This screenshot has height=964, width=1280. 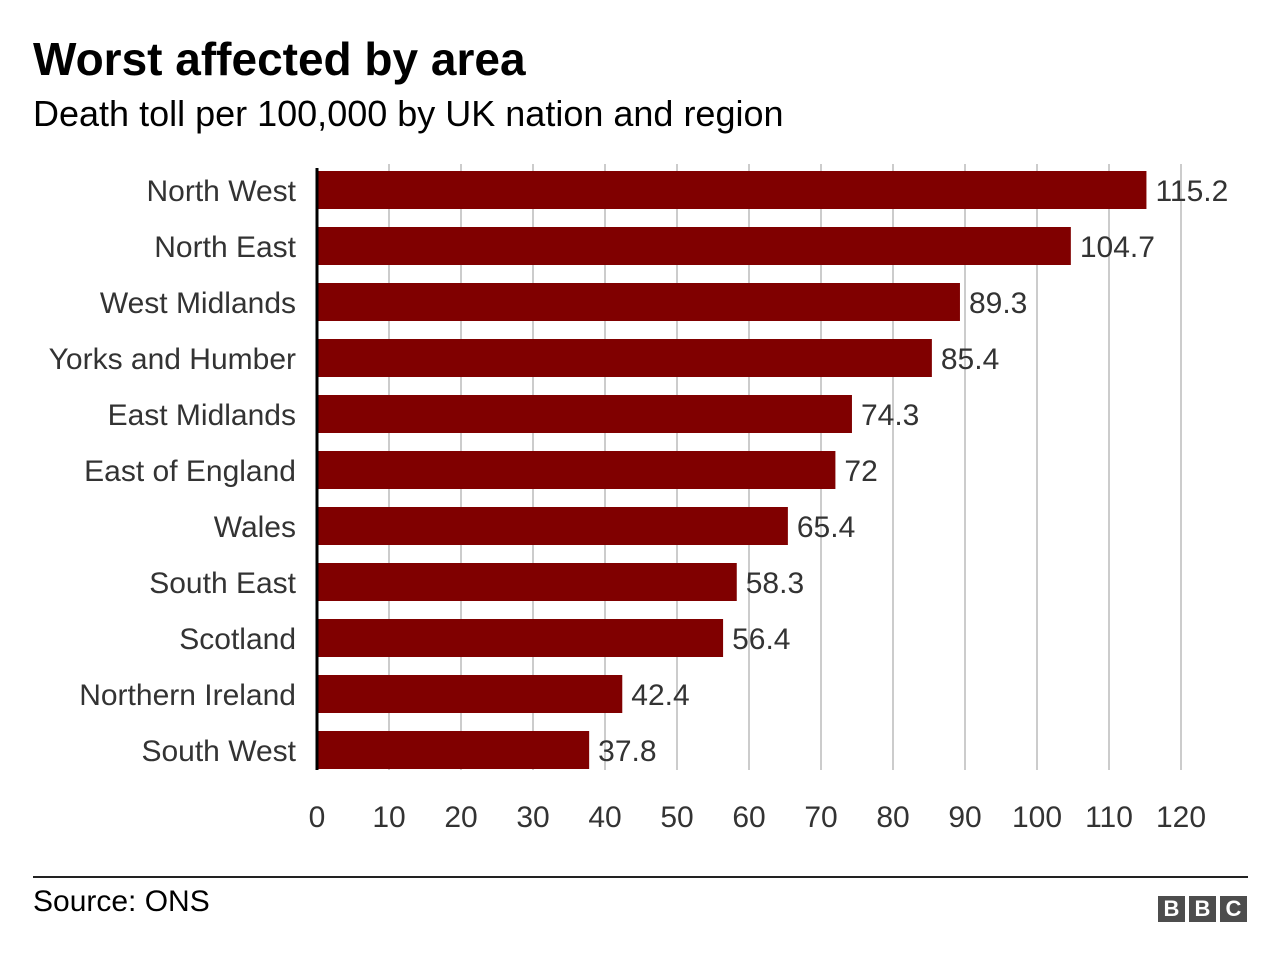 What do you see at coordinates (317, 817) in the screenshot?
I see `x-tick-label: 0` at bounding box center [317, 817].